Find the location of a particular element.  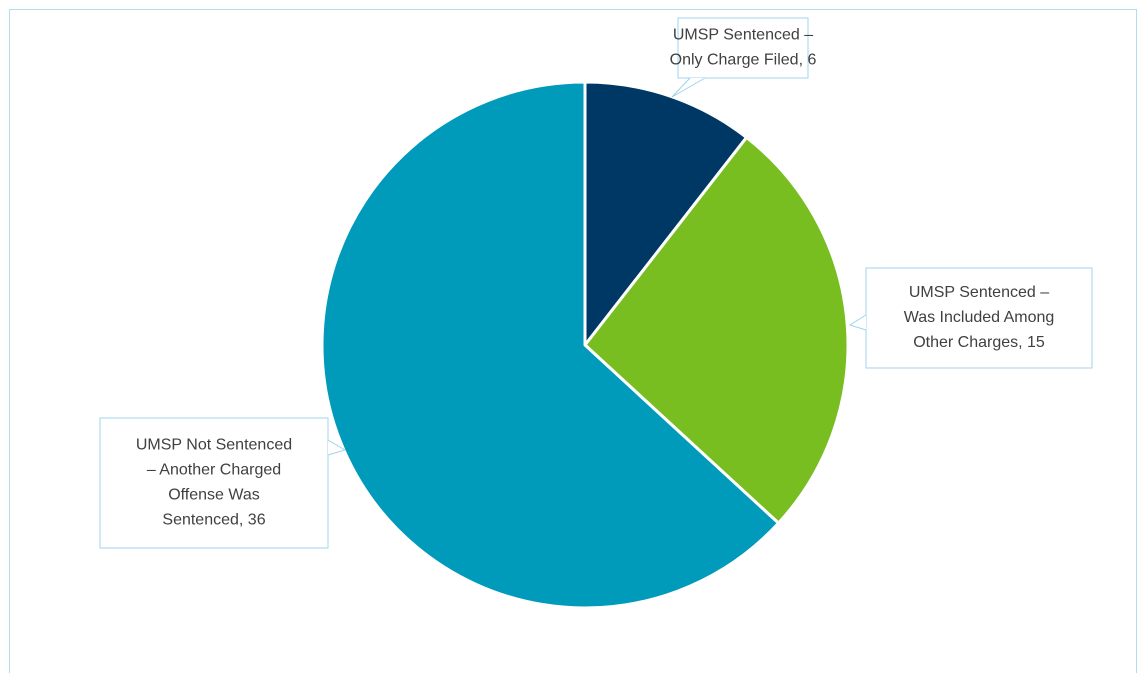

data-label: UMSP Not Sentenced is located at coordinates (214, 445).